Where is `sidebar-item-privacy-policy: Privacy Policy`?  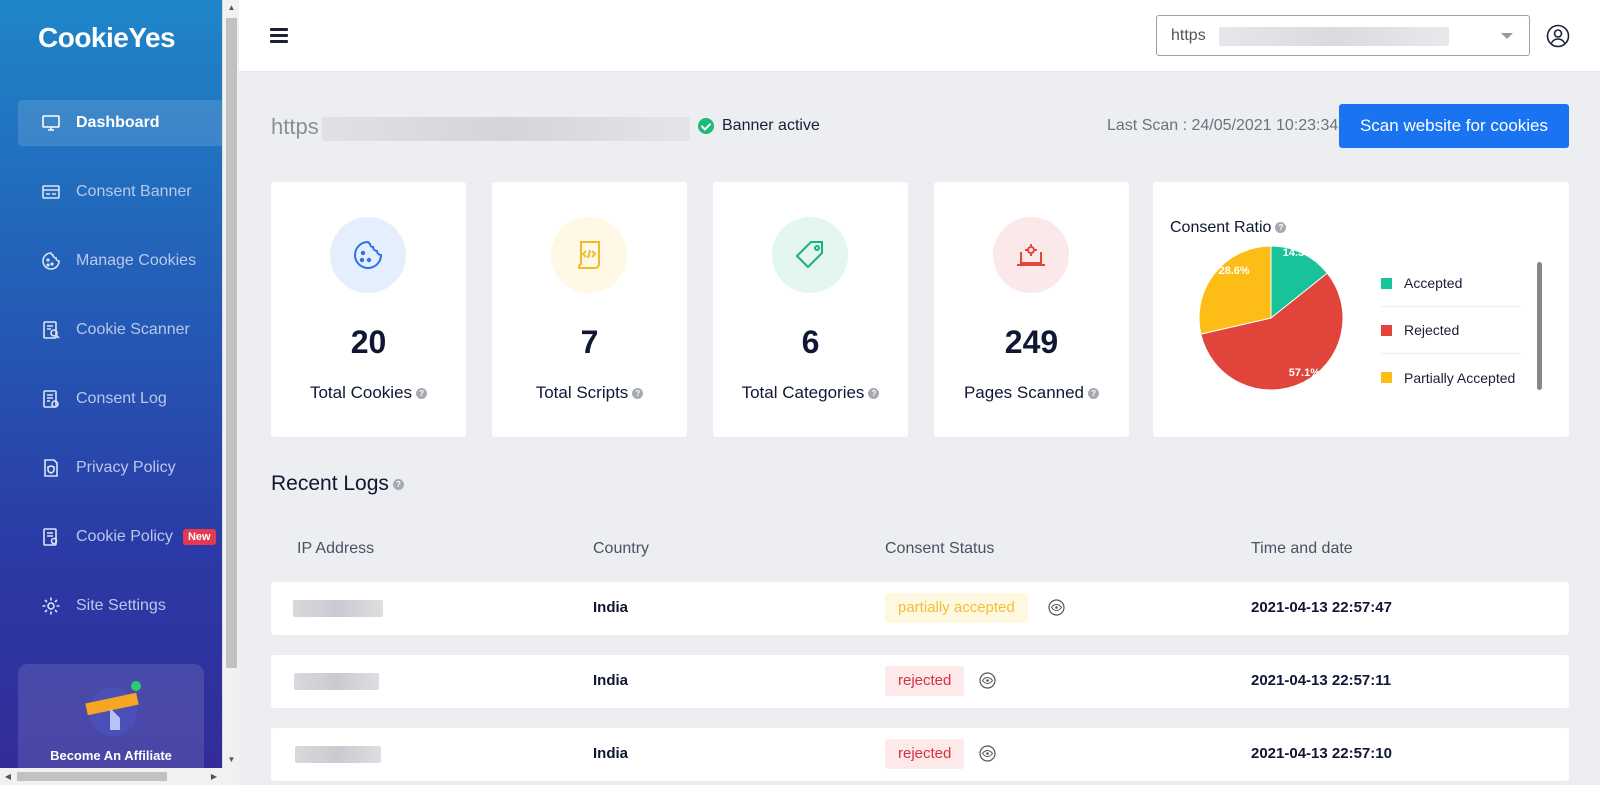 sidebar-item-privacy-policy: Privacy Policy is located at coordinates (120, 468).